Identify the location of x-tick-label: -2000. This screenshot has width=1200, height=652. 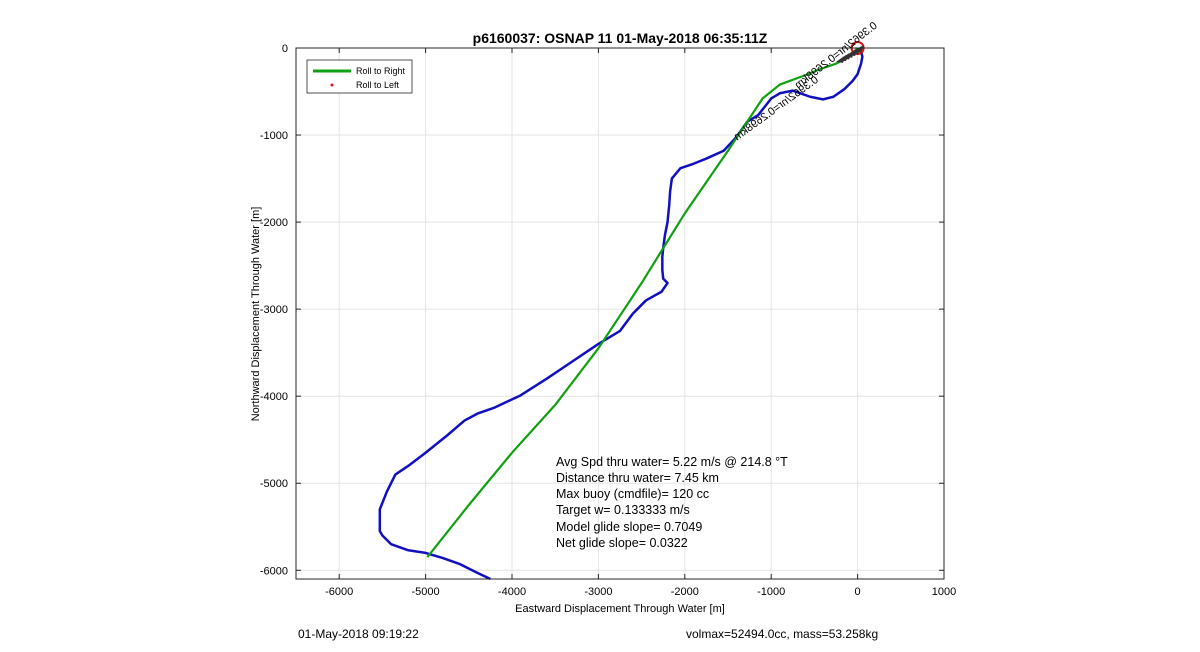
(685, 592).